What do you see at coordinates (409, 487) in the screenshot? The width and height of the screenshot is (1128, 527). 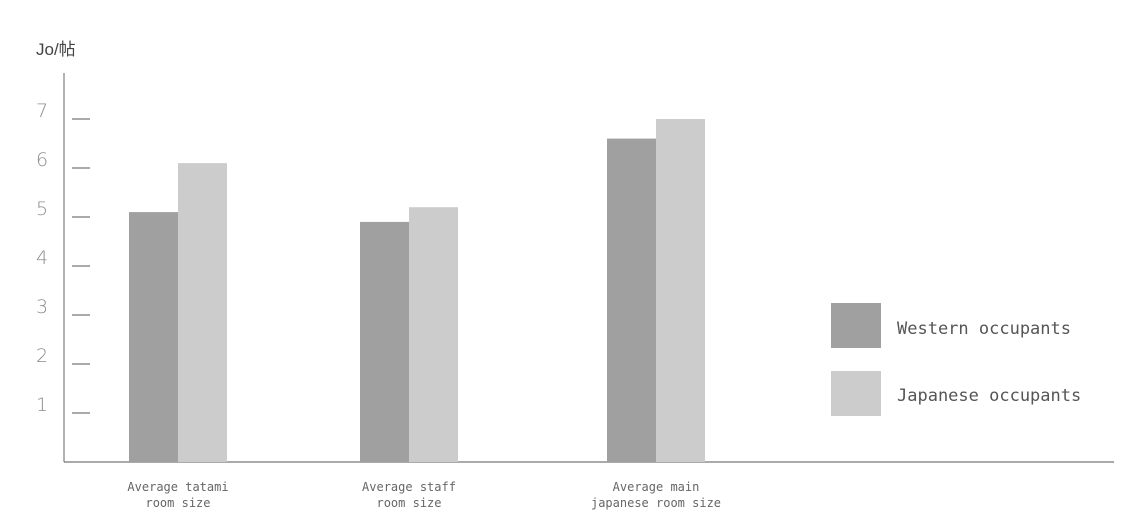 I see `x-category-label-line: Average staff` at bounding box center [409, 487].